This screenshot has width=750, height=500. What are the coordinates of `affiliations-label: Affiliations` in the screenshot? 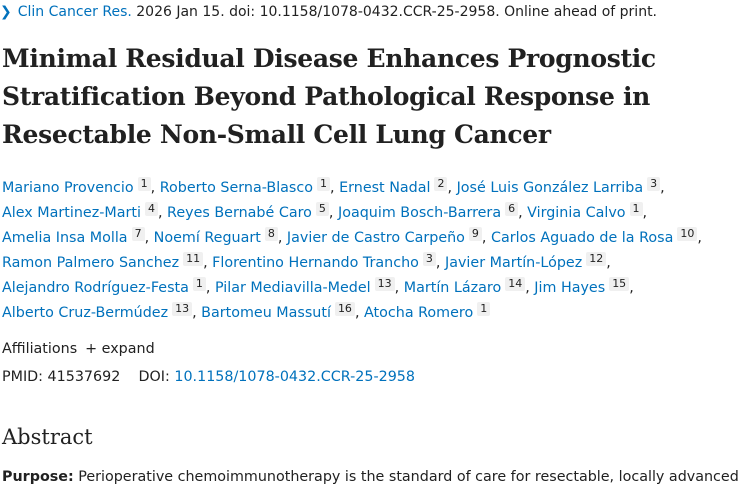 It's located at (40, 349).